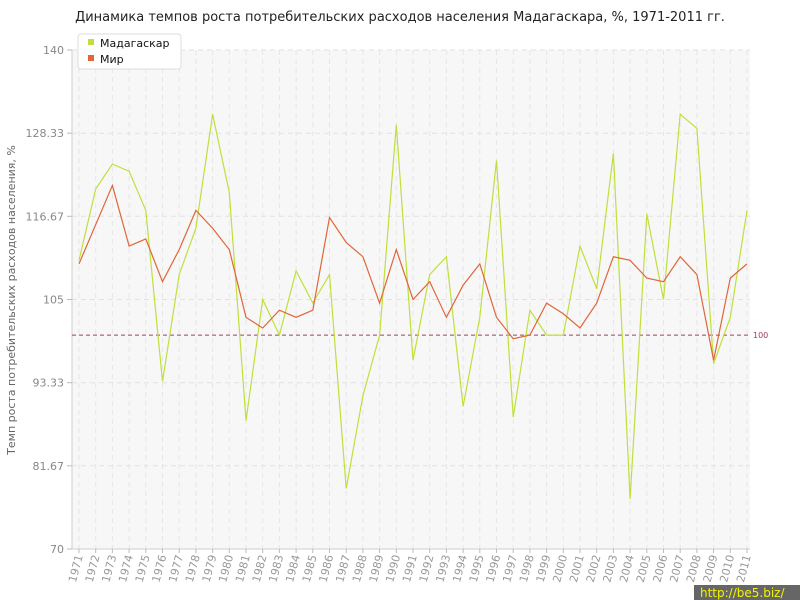 The height and width of the screenshot is (600, 800). I want to click on legend-swatch-world, so click(91, 58).